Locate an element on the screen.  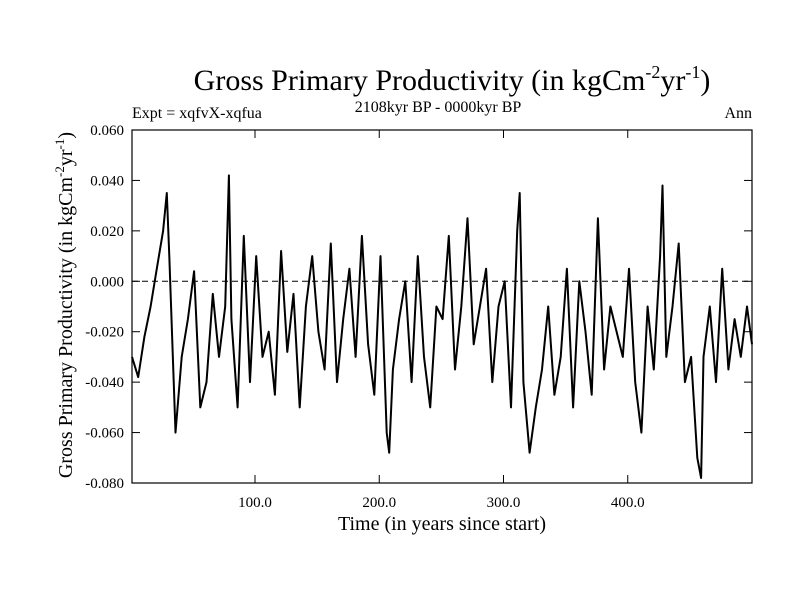
x-axis-label: Time (in years since start) is located at coordinates (442, 524).